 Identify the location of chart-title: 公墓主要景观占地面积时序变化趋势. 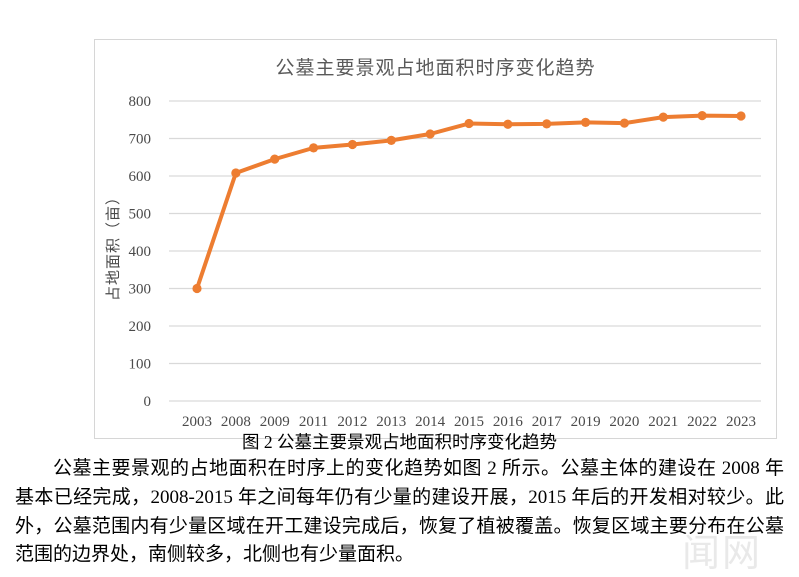
(435, 68).